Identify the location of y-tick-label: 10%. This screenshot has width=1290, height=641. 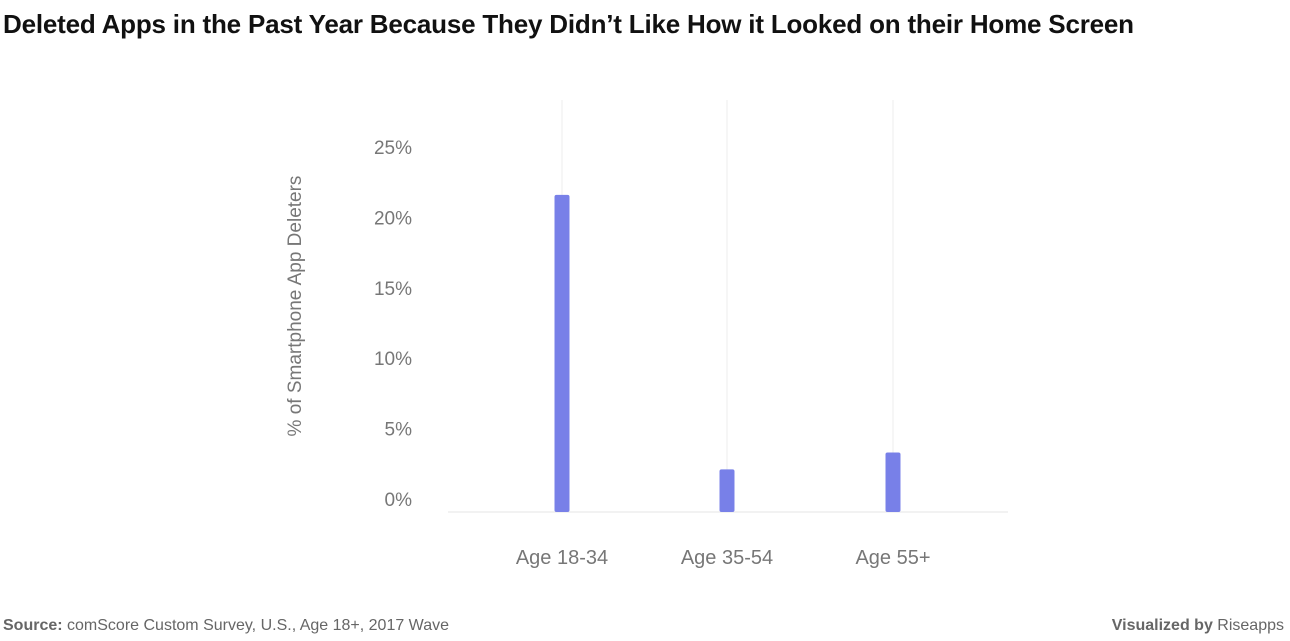
(393, 359).